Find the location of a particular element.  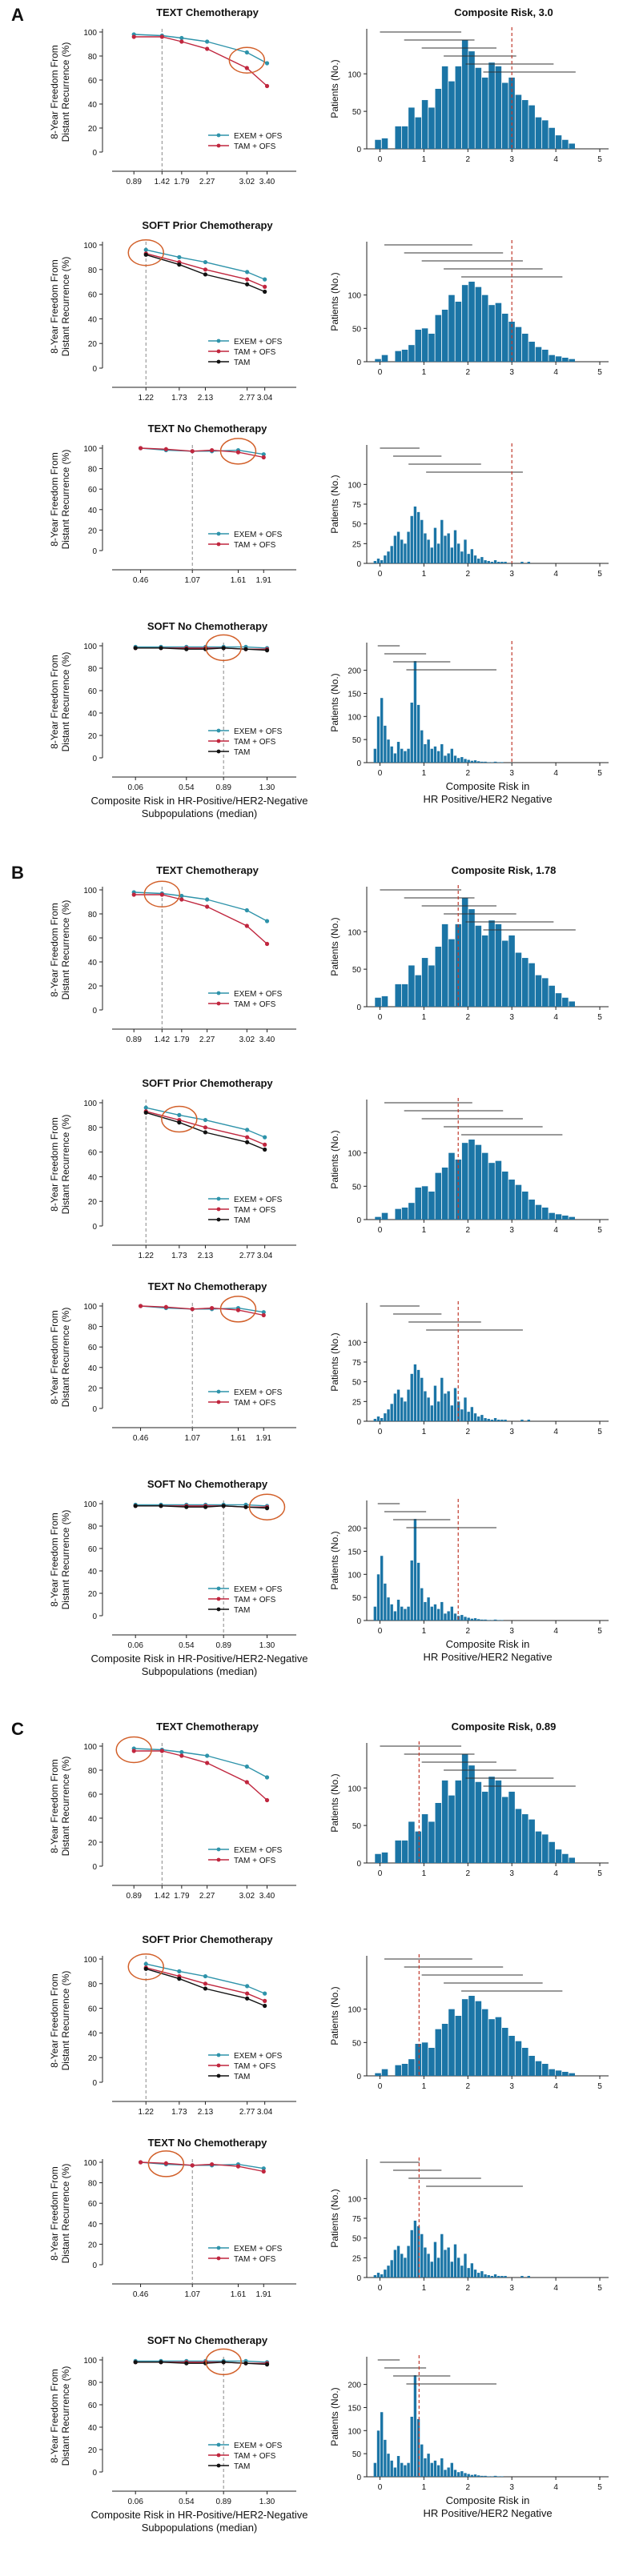

y-tick-label: 80 is located at coordinates (93, 1985).